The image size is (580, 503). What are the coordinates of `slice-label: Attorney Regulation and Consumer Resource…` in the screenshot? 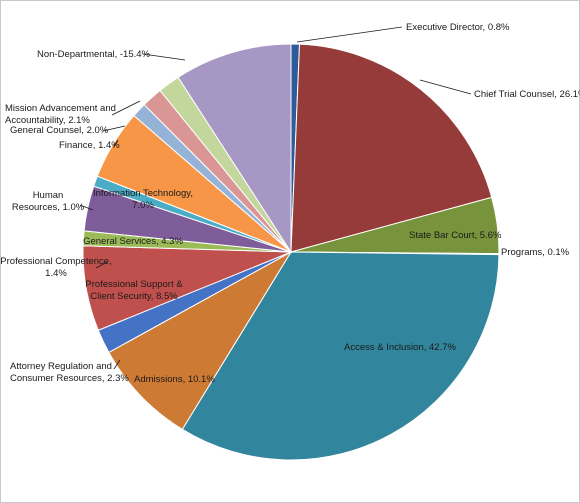 It's located at (69, 372).